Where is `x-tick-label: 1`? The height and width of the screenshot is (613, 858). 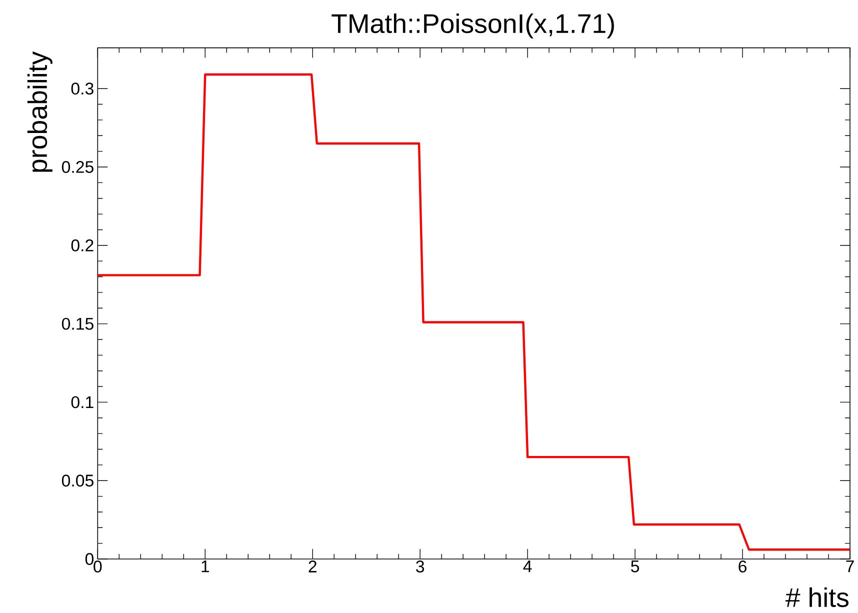
x-tick-label: 1 is located at coordinates (206, 566).